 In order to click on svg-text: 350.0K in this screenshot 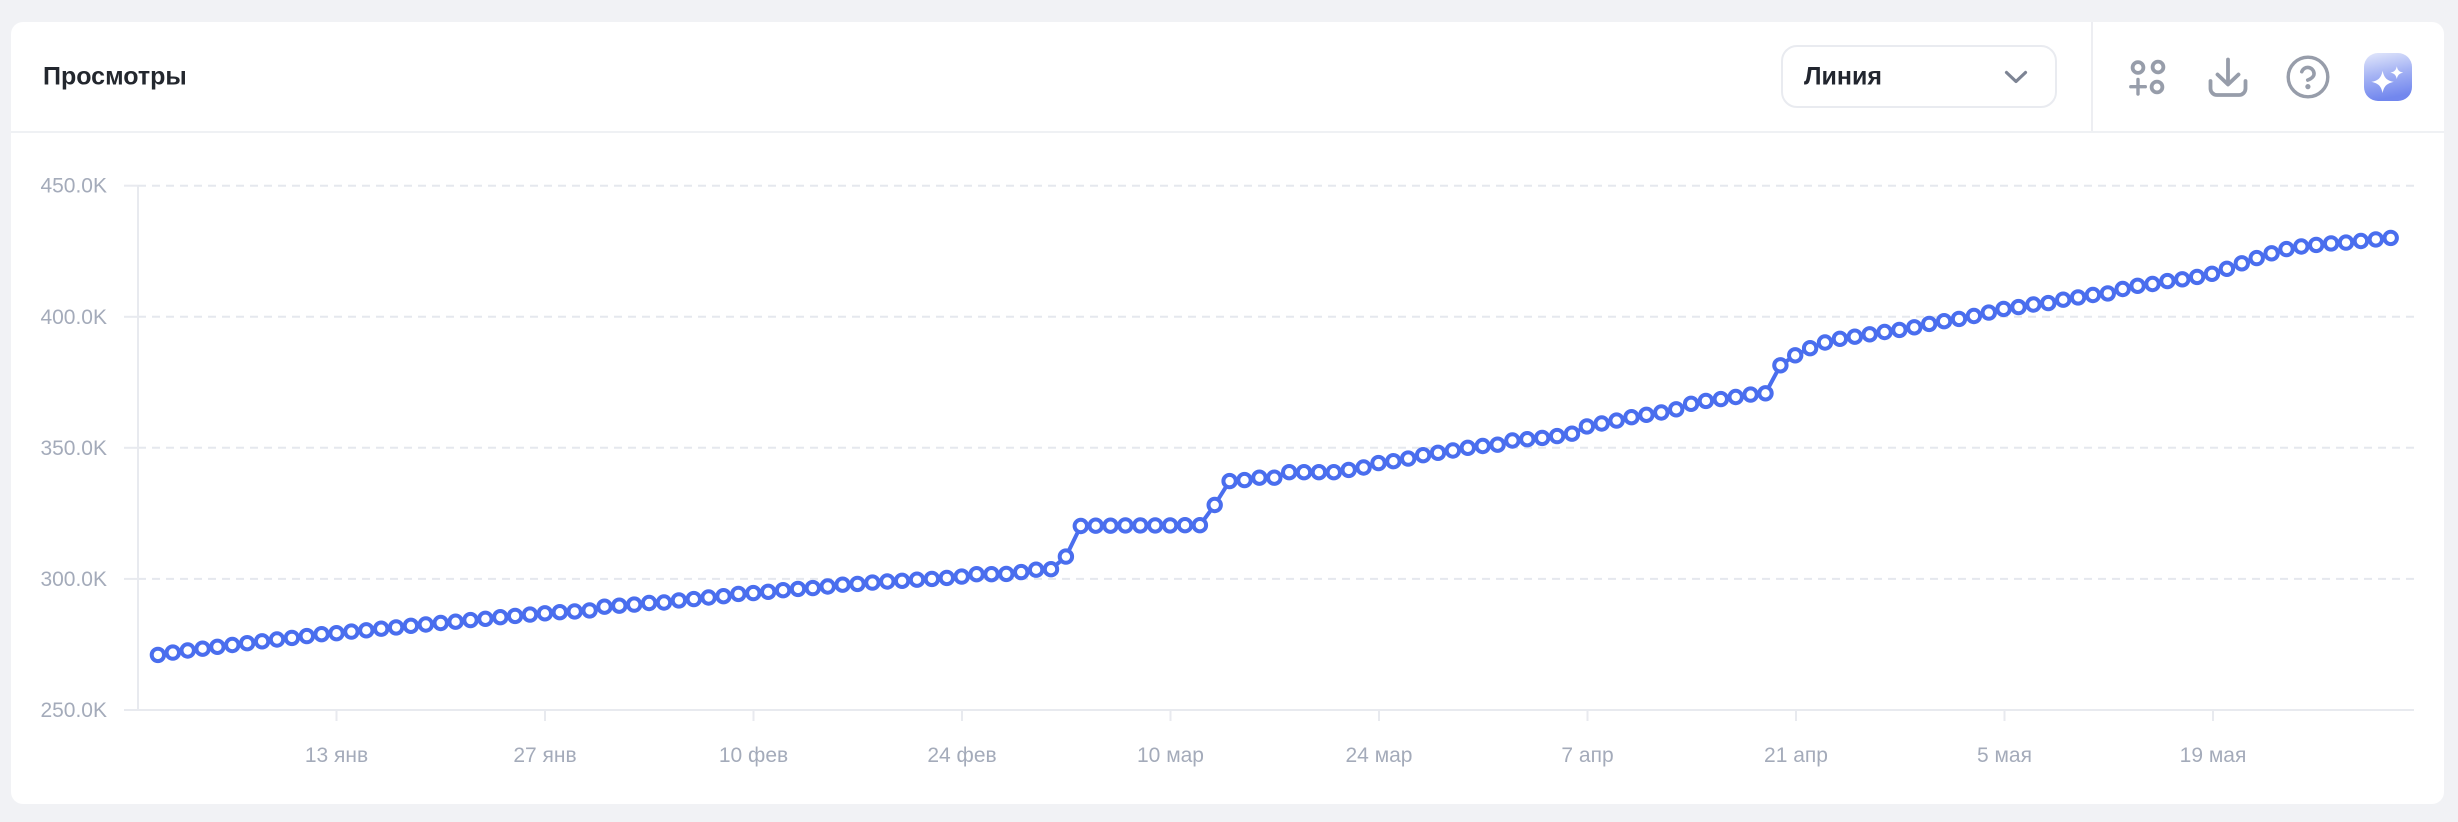, I will do `click(73, 448)`.